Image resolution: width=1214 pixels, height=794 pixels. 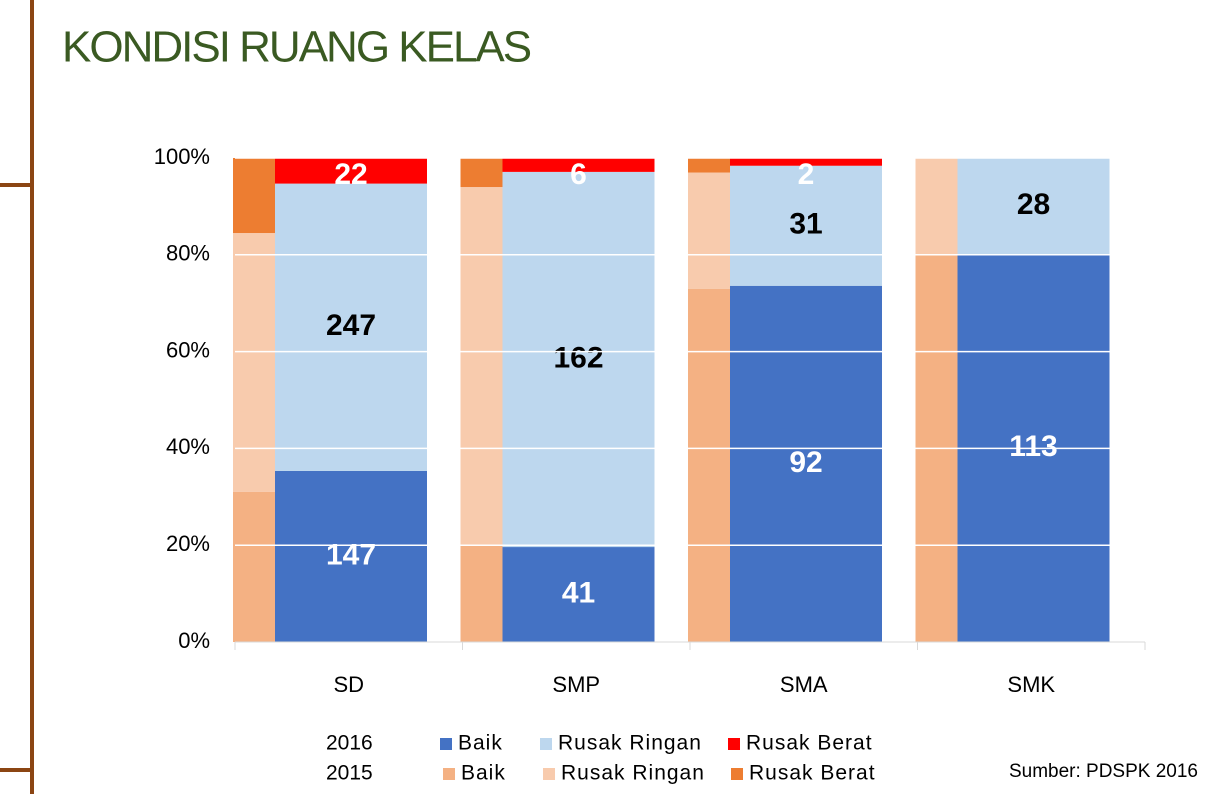 I want to click on y-tick-label: 100%, so click(x=182, y=156).